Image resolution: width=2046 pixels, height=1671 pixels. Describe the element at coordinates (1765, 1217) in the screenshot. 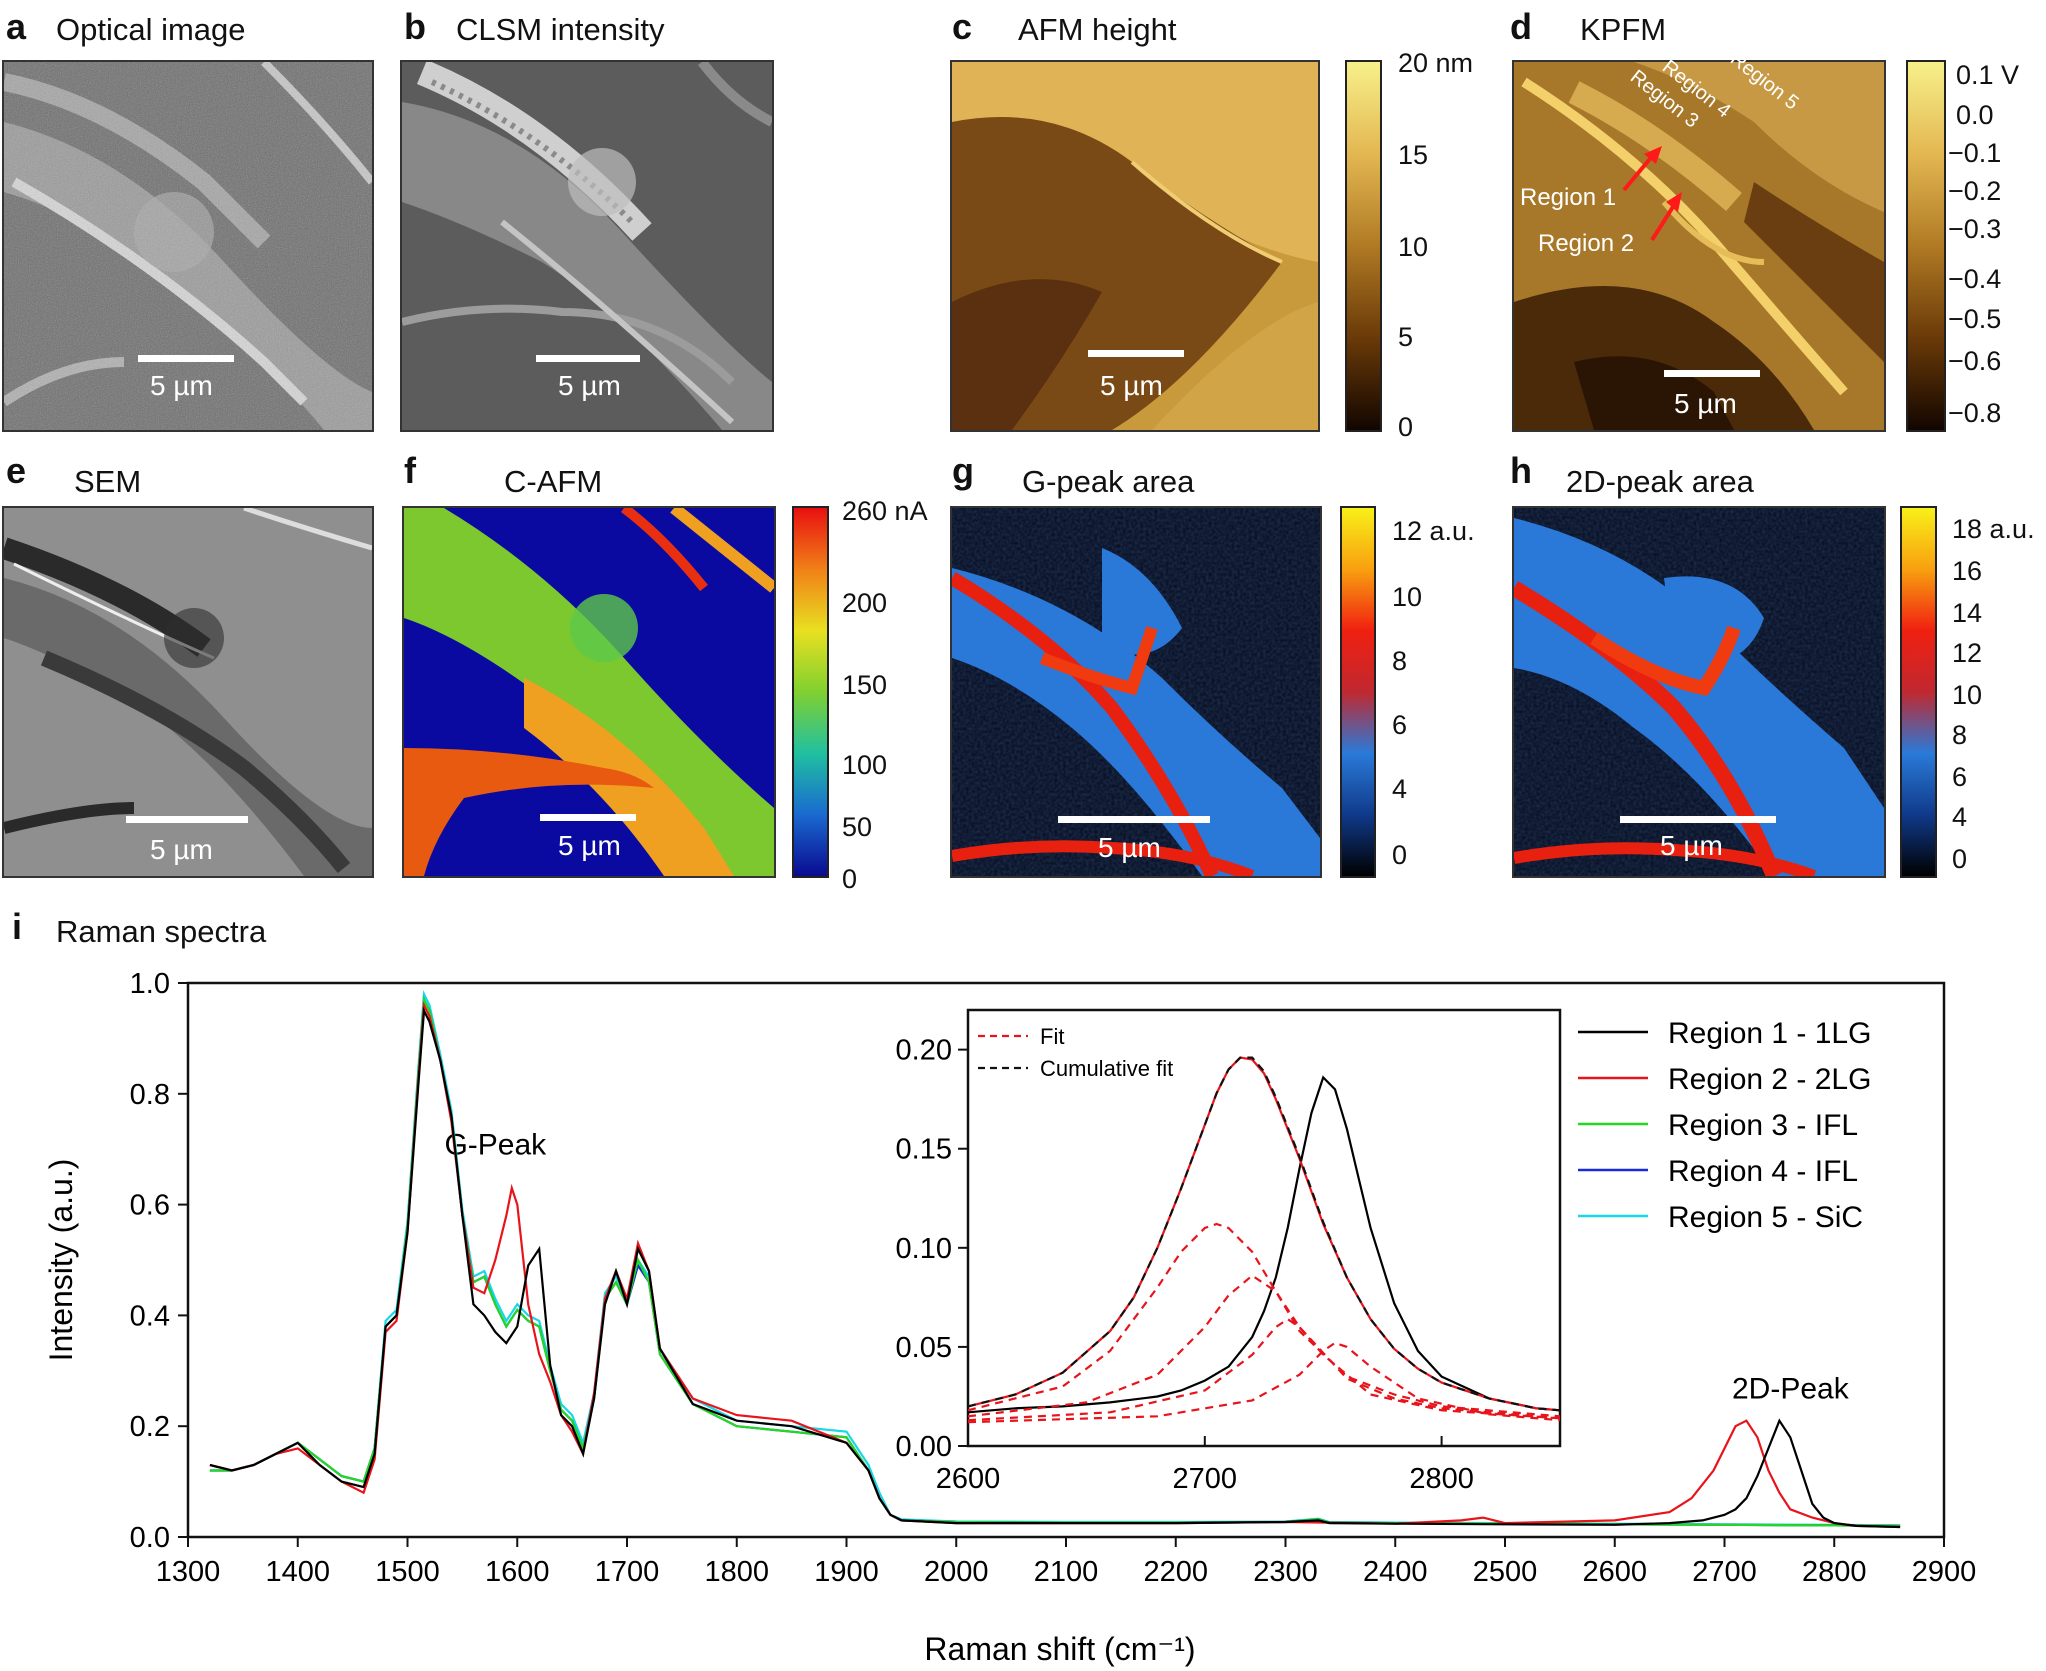

I see `legend-label-region-5: Region 5 - SiC` at that location.